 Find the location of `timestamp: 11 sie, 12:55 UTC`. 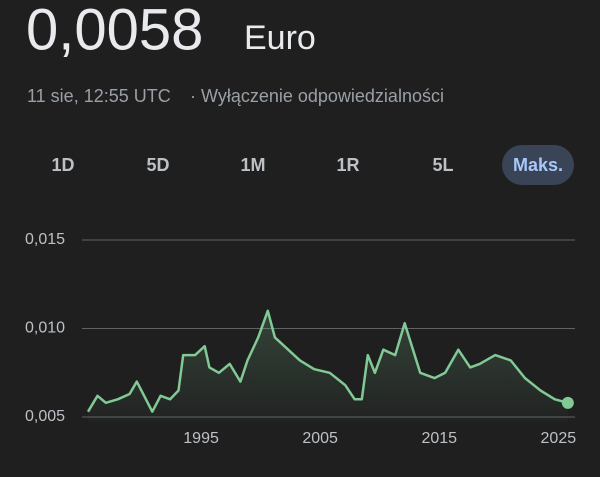

timestamp: 11 sie, 12:55 UTC is located at coordinates (99, 96).